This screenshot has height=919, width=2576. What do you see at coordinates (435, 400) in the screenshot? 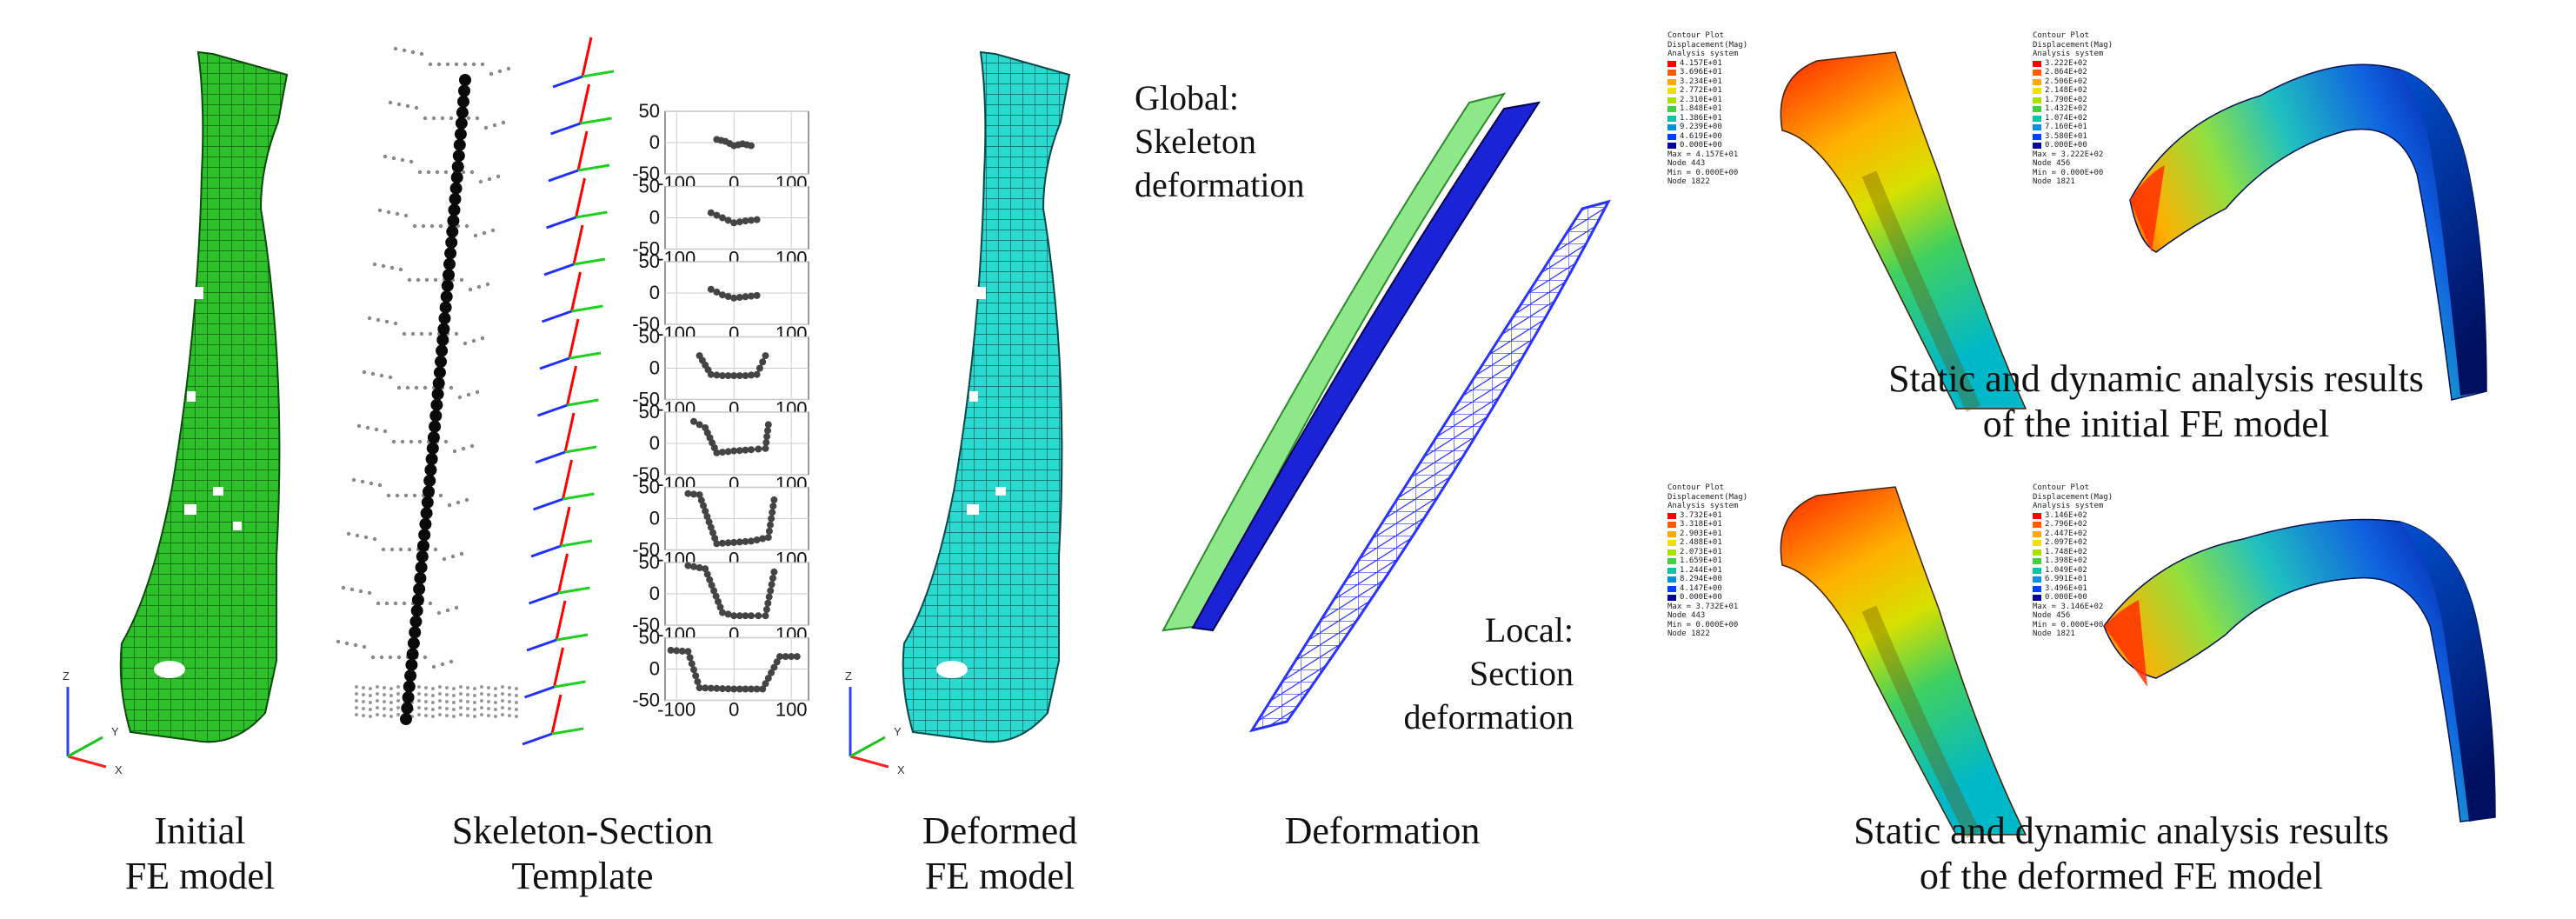
I see `skeleton-points` at bounding box center [435, 400].